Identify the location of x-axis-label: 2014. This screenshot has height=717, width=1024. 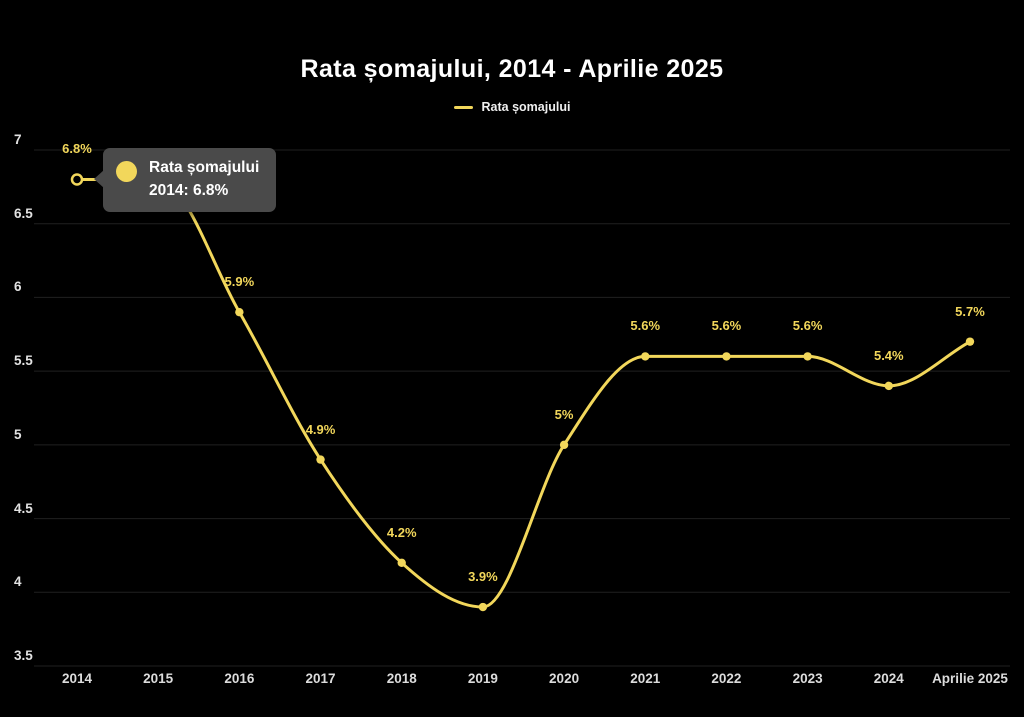
(77, 678).